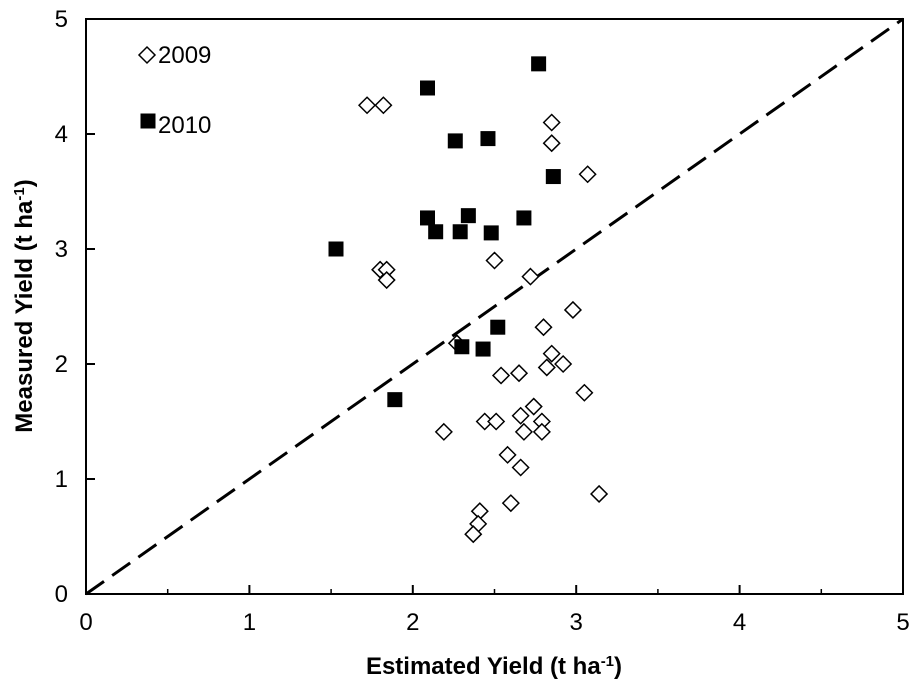  What do you see at coordinates (85, 622) in the screenshot?
I see `x-tick-label: 0` at bounding box center [85, 622].